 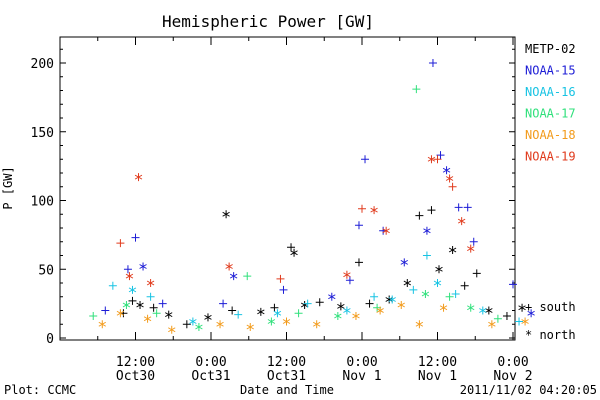 I want to click on x-tick-date-label: Nov 2, so click(x=512, y=376).